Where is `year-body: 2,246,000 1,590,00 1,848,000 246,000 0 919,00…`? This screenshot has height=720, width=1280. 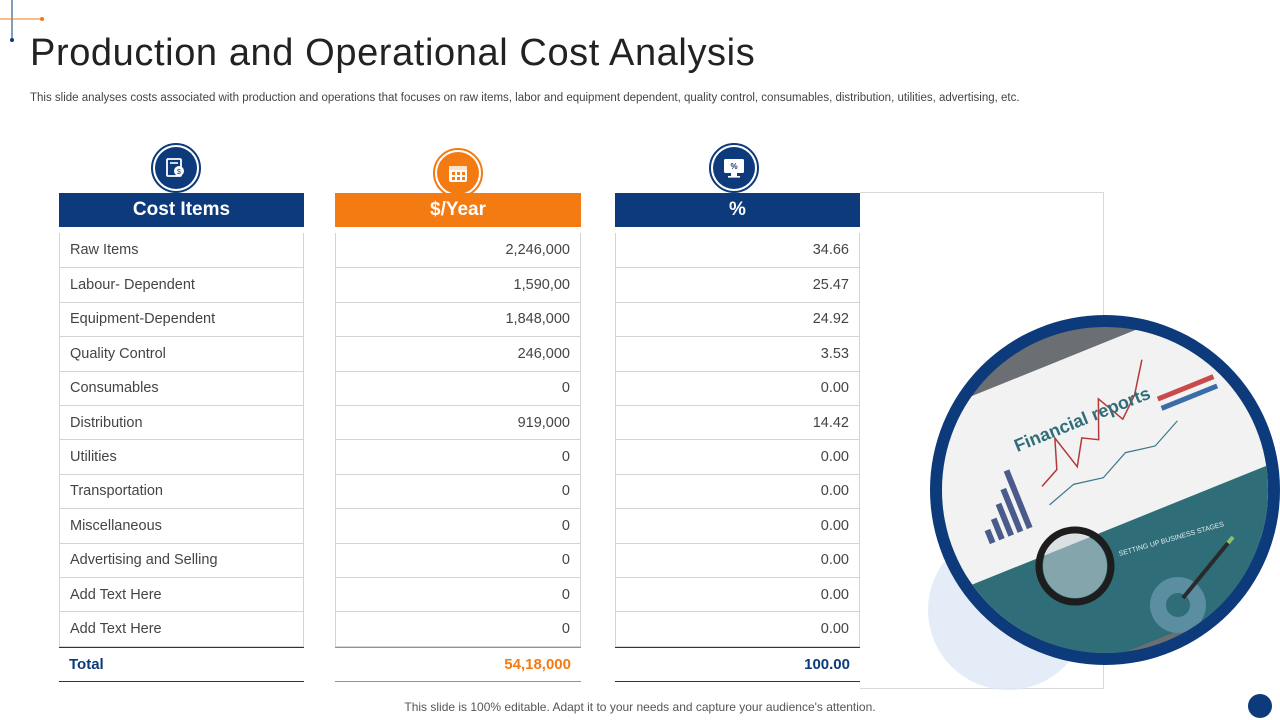
year-body: 2,246,000 1,590,00 1,848,000 246,000 0 919,00… is located at coordinates (458, 440).